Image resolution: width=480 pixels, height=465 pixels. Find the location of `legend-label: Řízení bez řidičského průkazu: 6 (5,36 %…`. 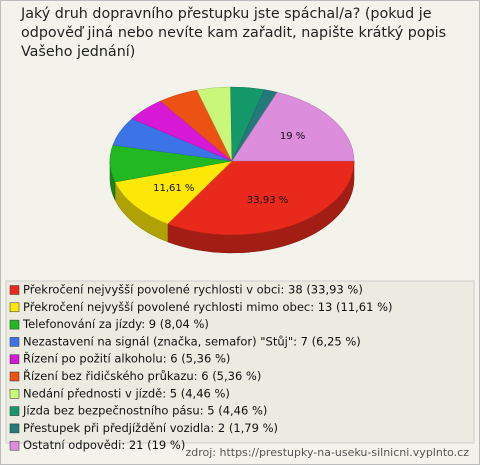

legend-label: Řízení bez řidičského průkazu: 6 (5,36 %… is located at coordinates (142, 375).